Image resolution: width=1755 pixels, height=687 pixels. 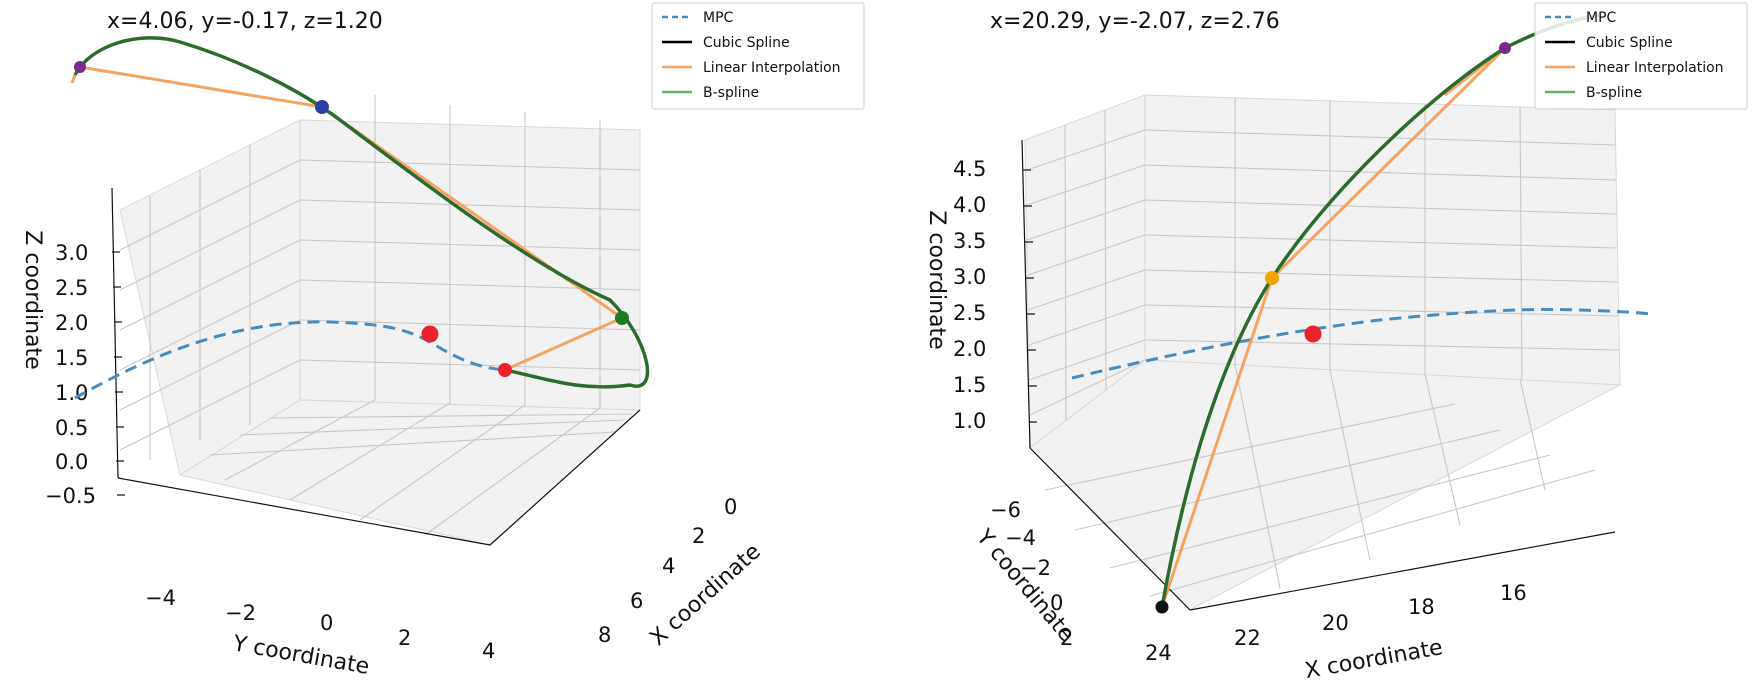 I want to click on x-tick-label: 4, so click(x=668, y=566).